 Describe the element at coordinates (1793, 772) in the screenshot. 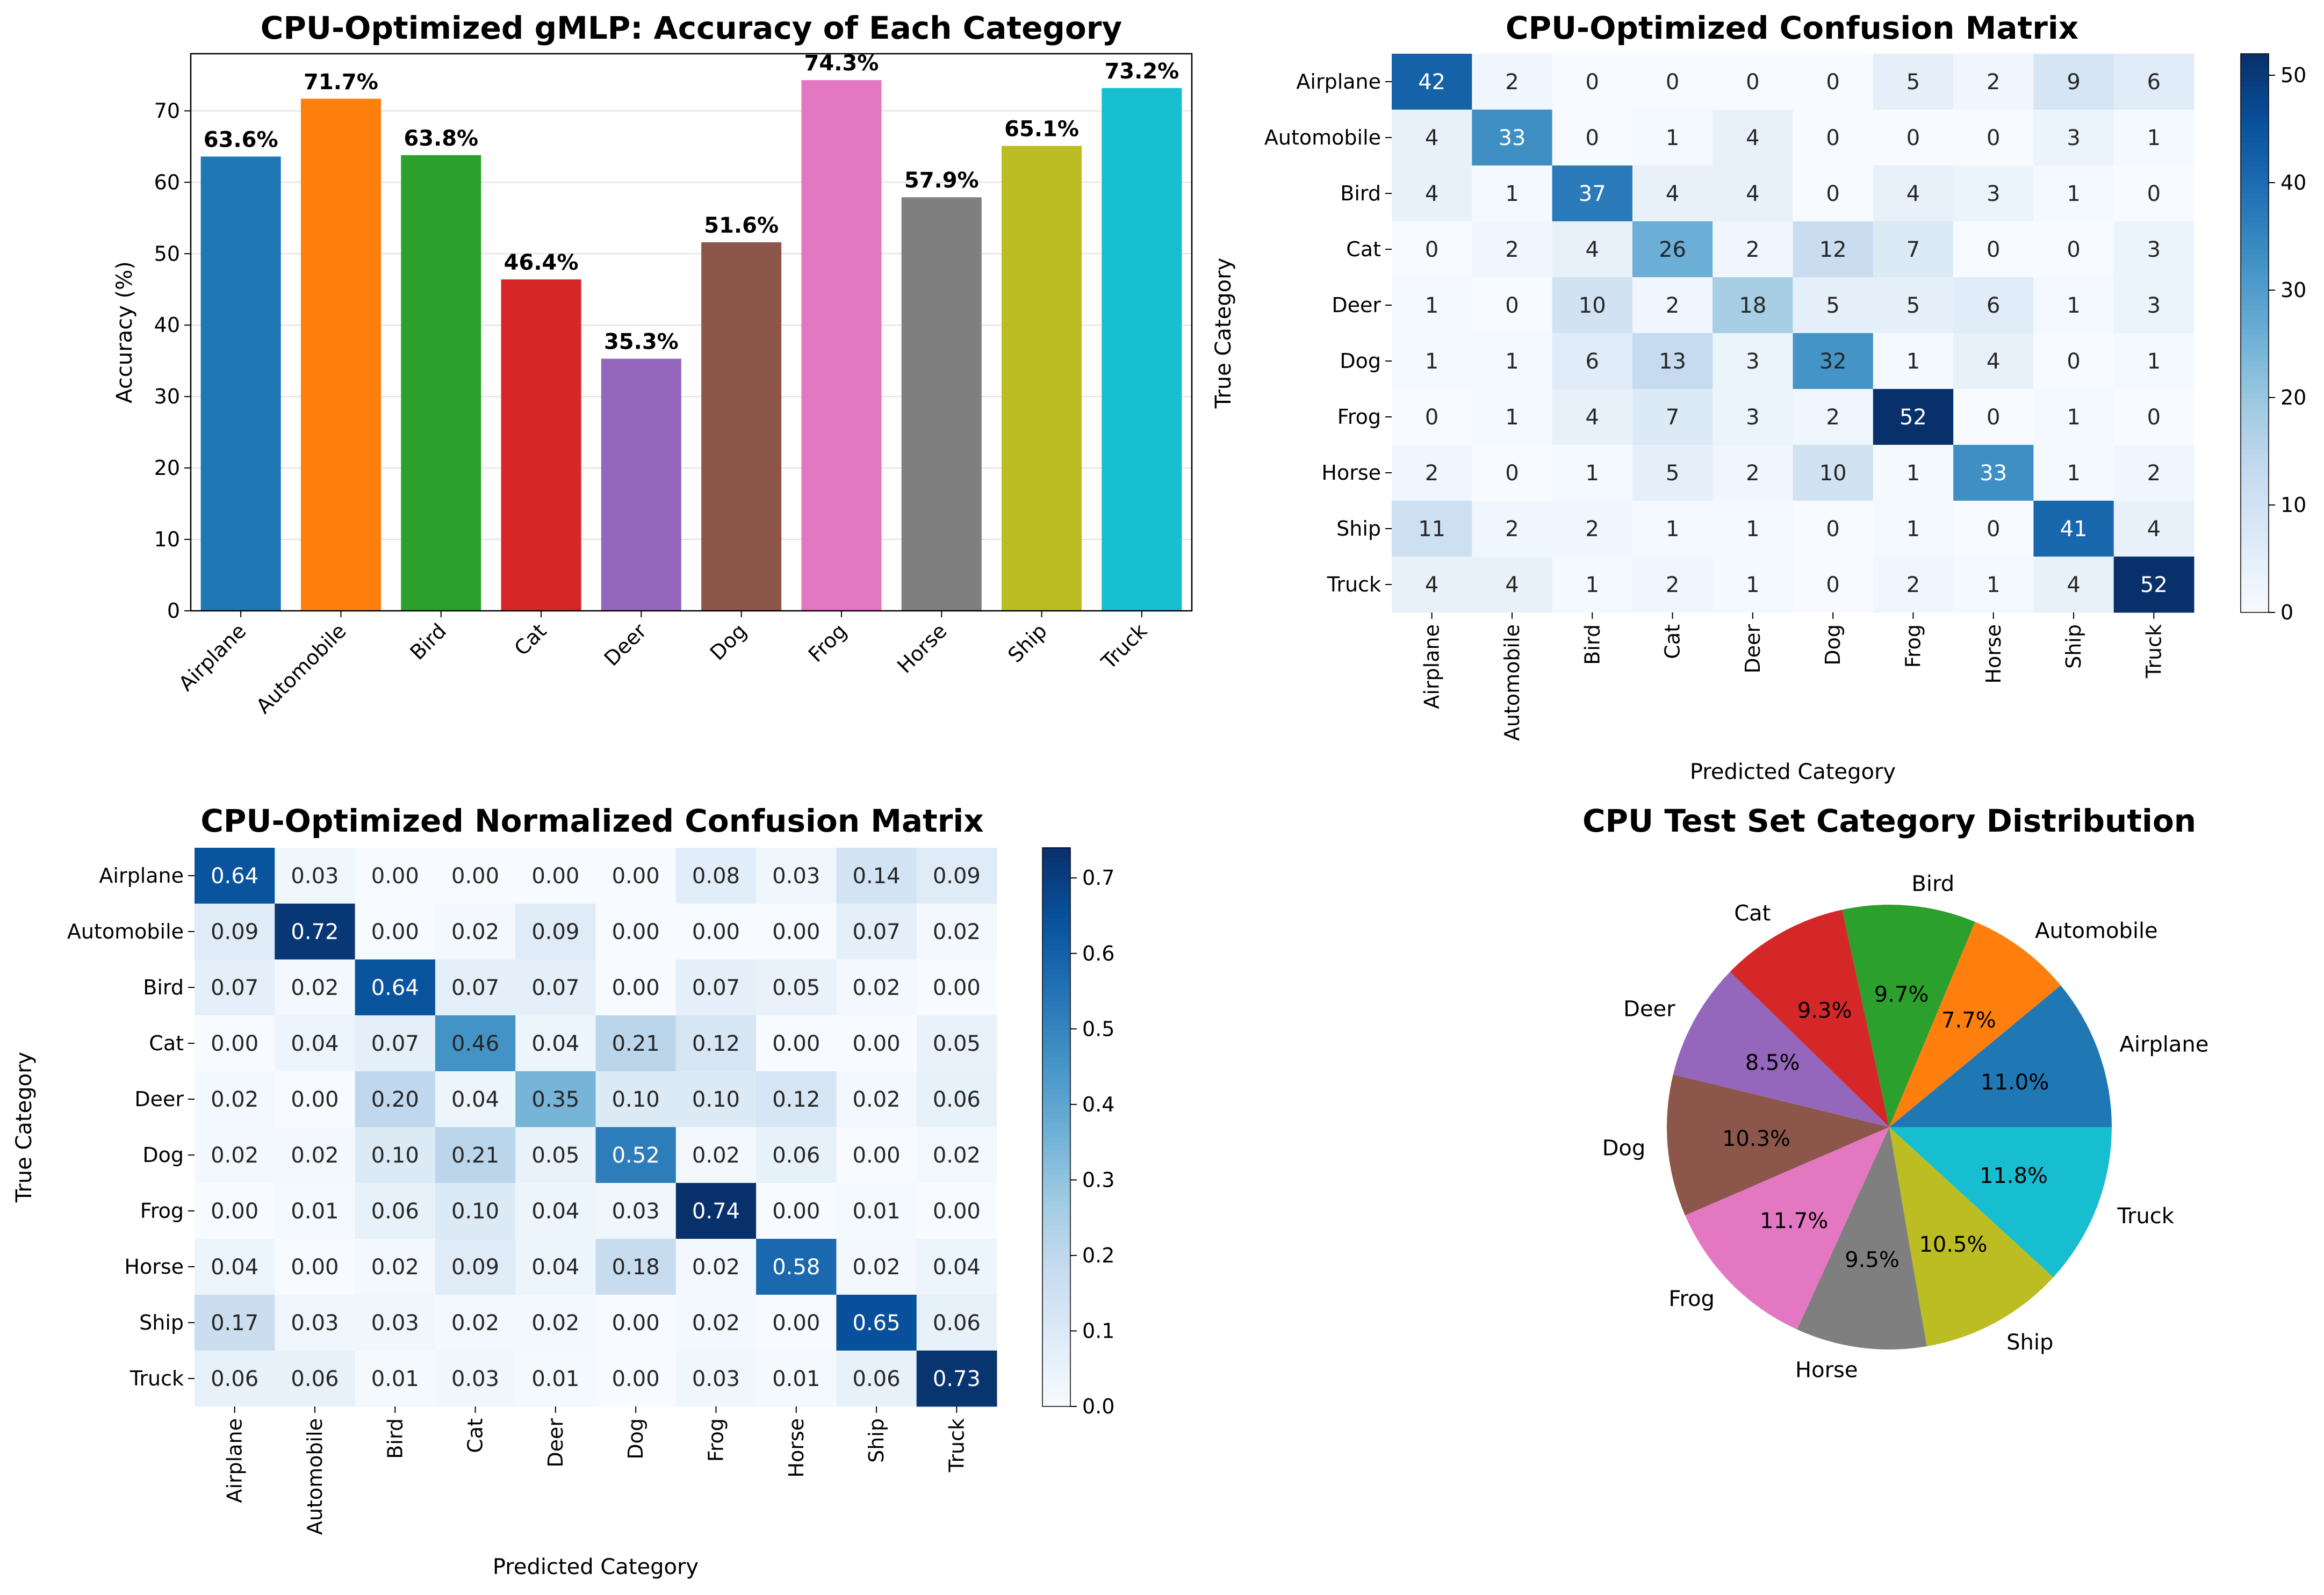

I see `x-axis-label: Predicted Category` at that location.